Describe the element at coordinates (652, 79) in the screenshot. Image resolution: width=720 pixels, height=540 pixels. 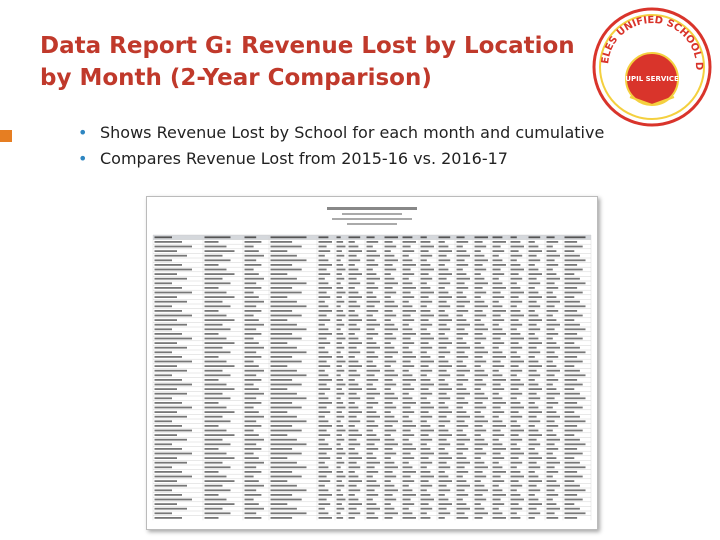
I see `seal-center-text: PUPIL SERVICES` at that location.